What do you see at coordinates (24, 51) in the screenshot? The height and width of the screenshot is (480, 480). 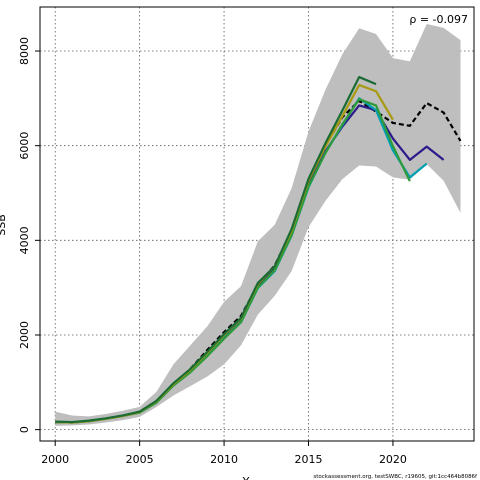 I see `y-tick-label-8000: 8000` at bounding box center [24, 51].